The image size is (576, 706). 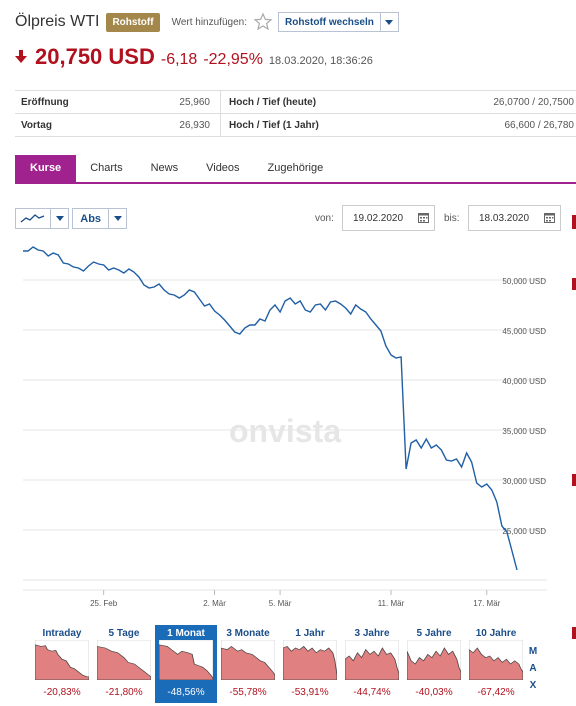 I want to click on period-thumb-3-monate: 3 Monate -55,78%, so click(x=248, y=664).